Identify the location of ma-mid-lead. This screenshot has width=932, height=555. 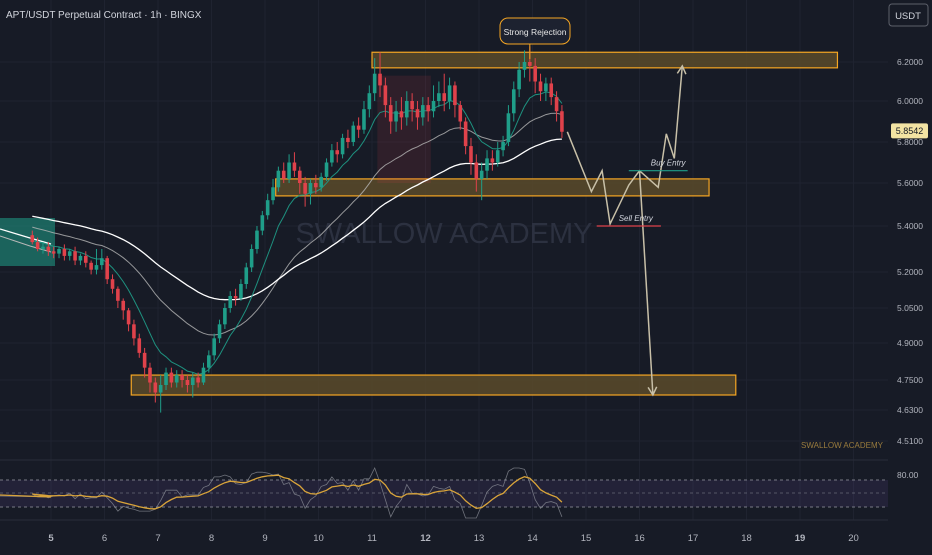
(26, 244).